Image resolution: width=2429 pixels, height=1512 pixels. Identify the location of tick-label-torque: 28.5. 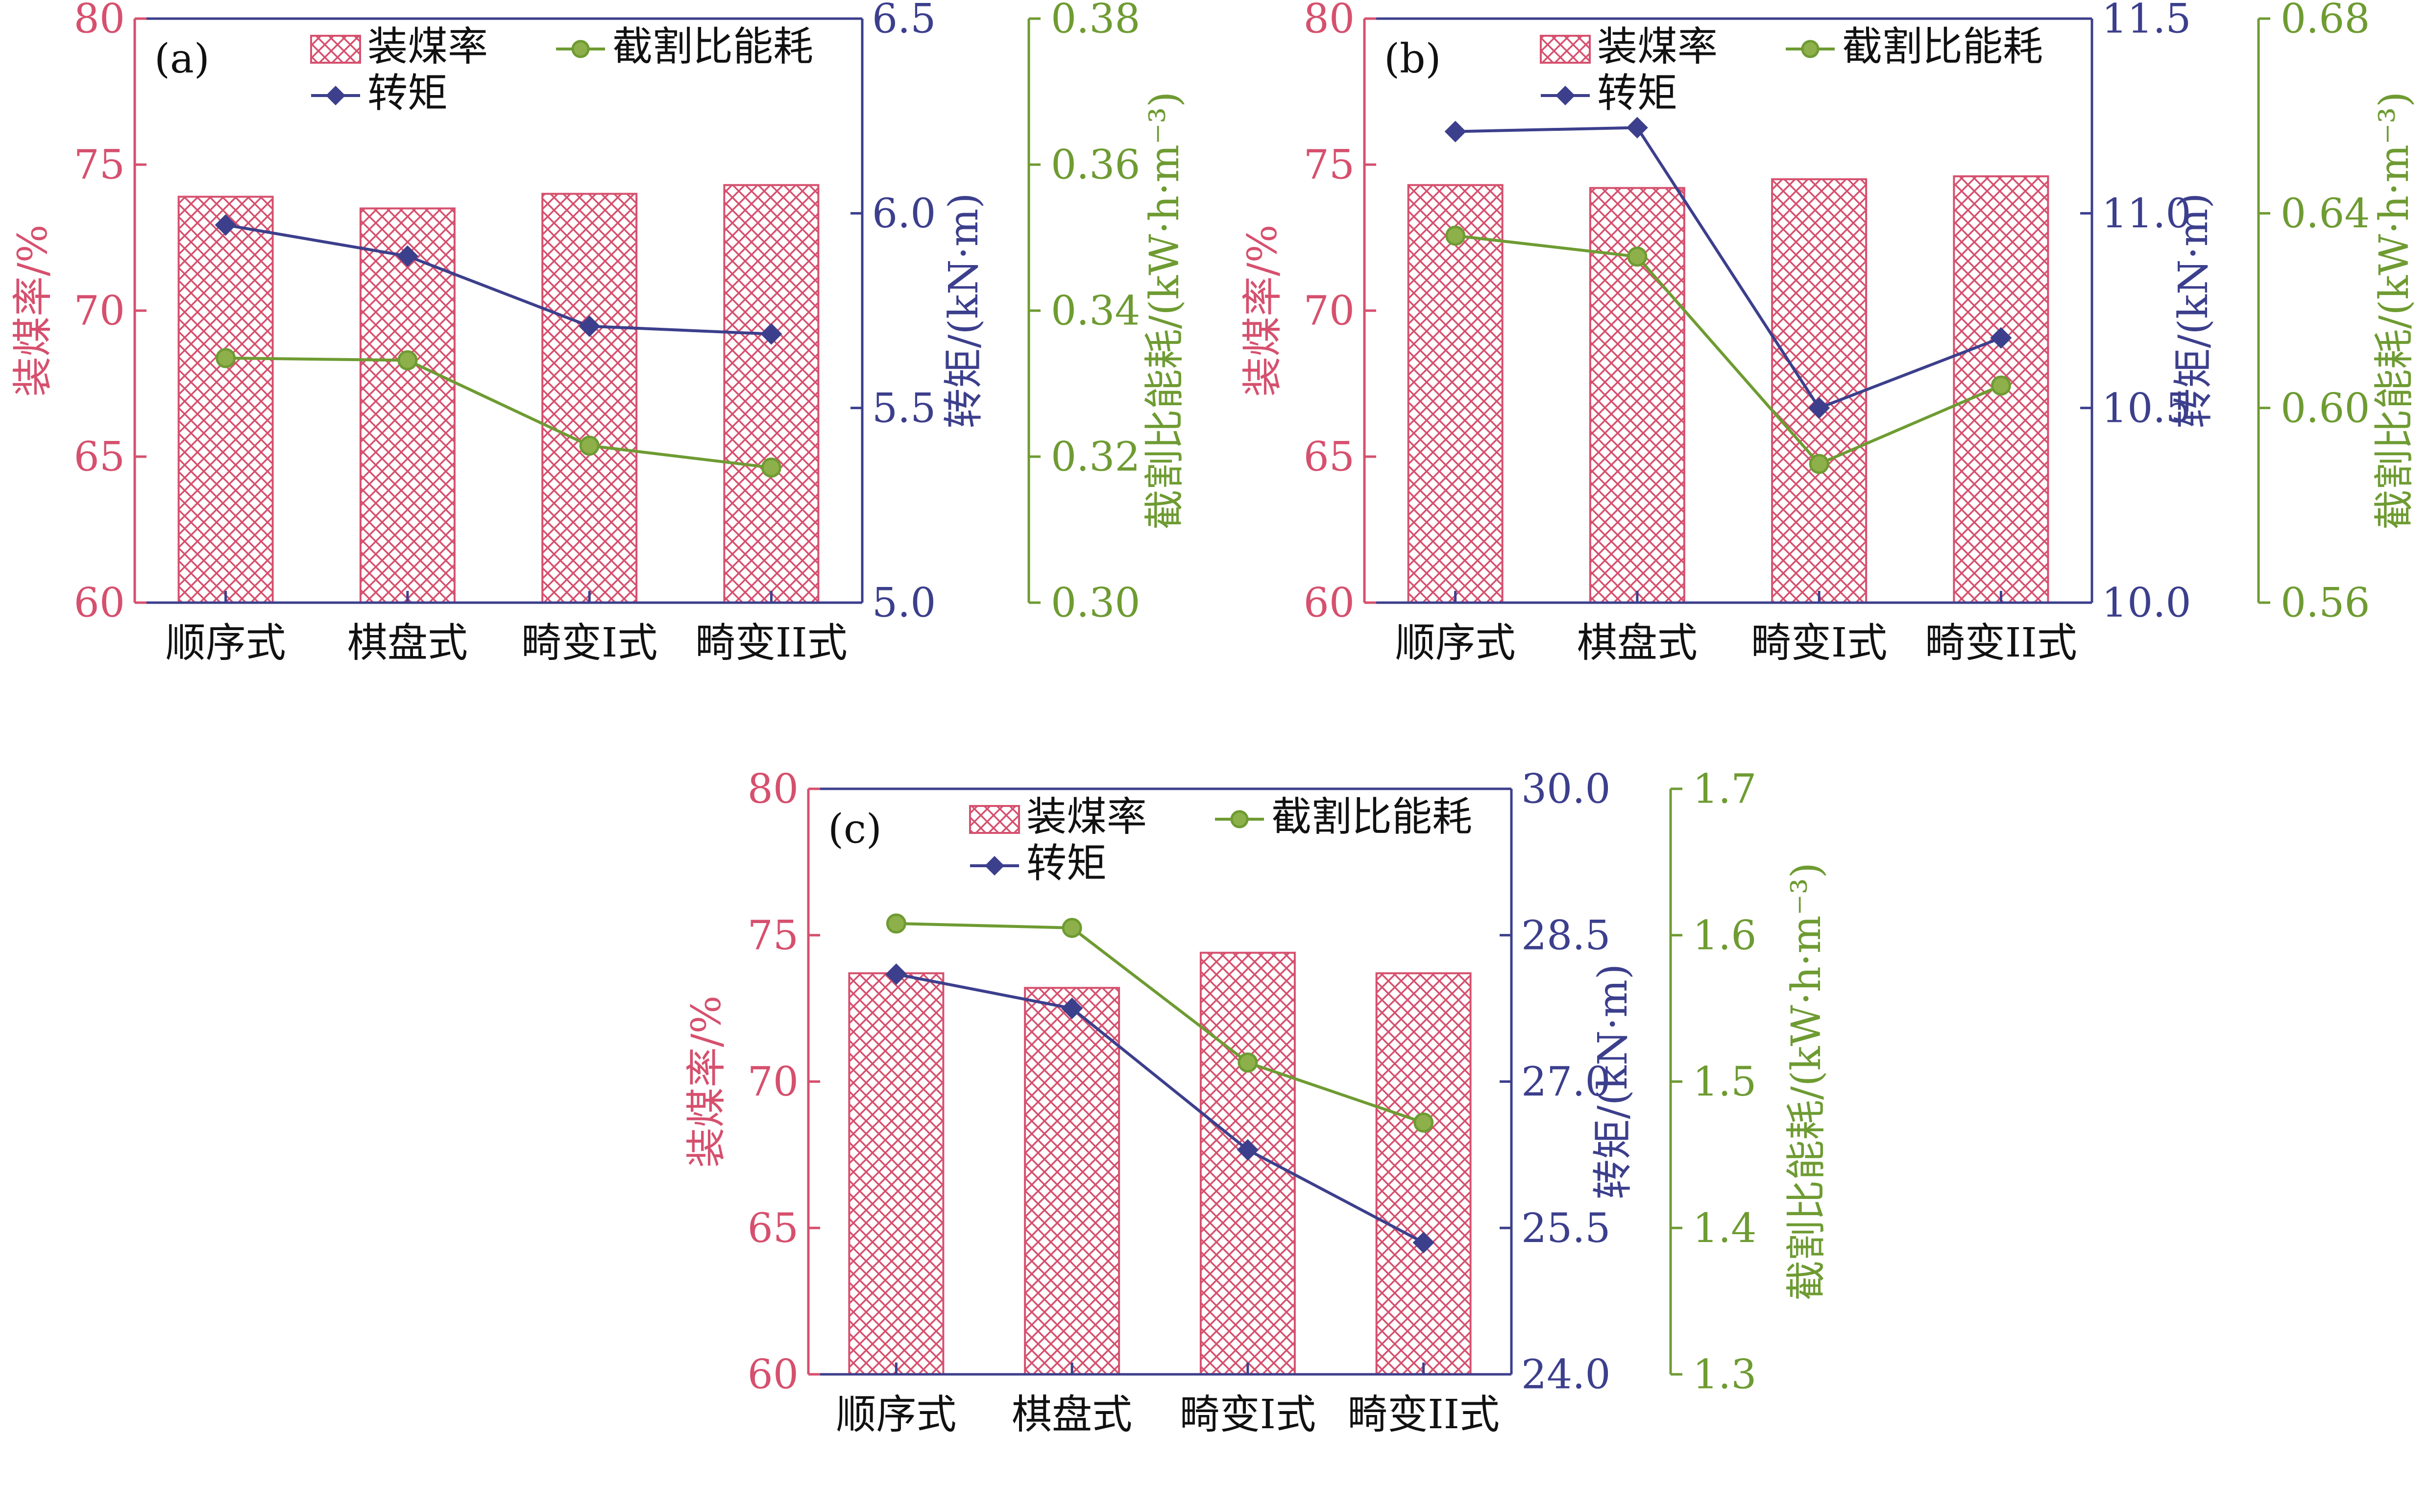
(1566, 935).